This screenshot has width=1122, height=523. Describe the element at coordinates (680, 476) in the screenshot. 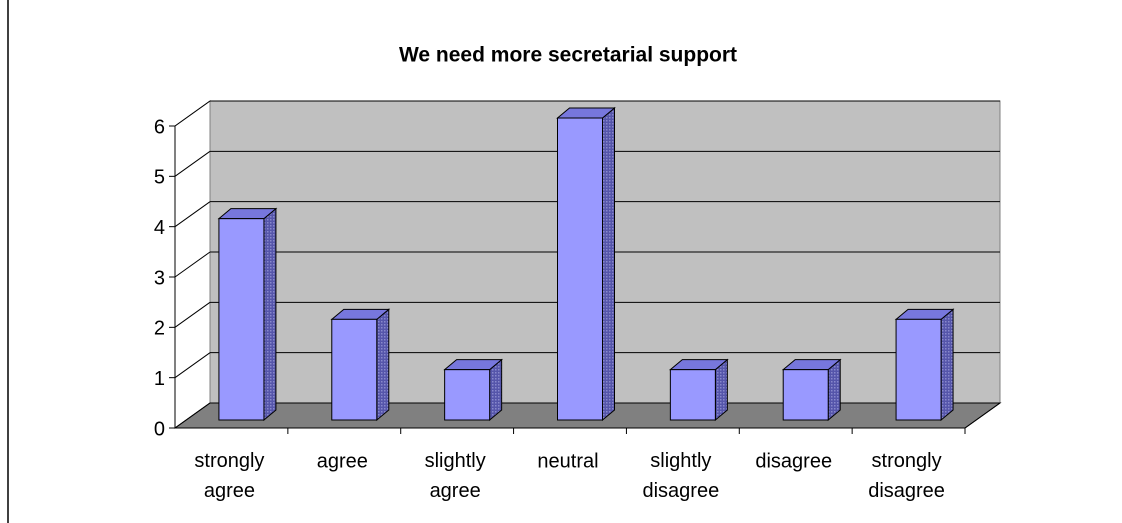

I see `x-tick-label: slightly disagree` at that location.